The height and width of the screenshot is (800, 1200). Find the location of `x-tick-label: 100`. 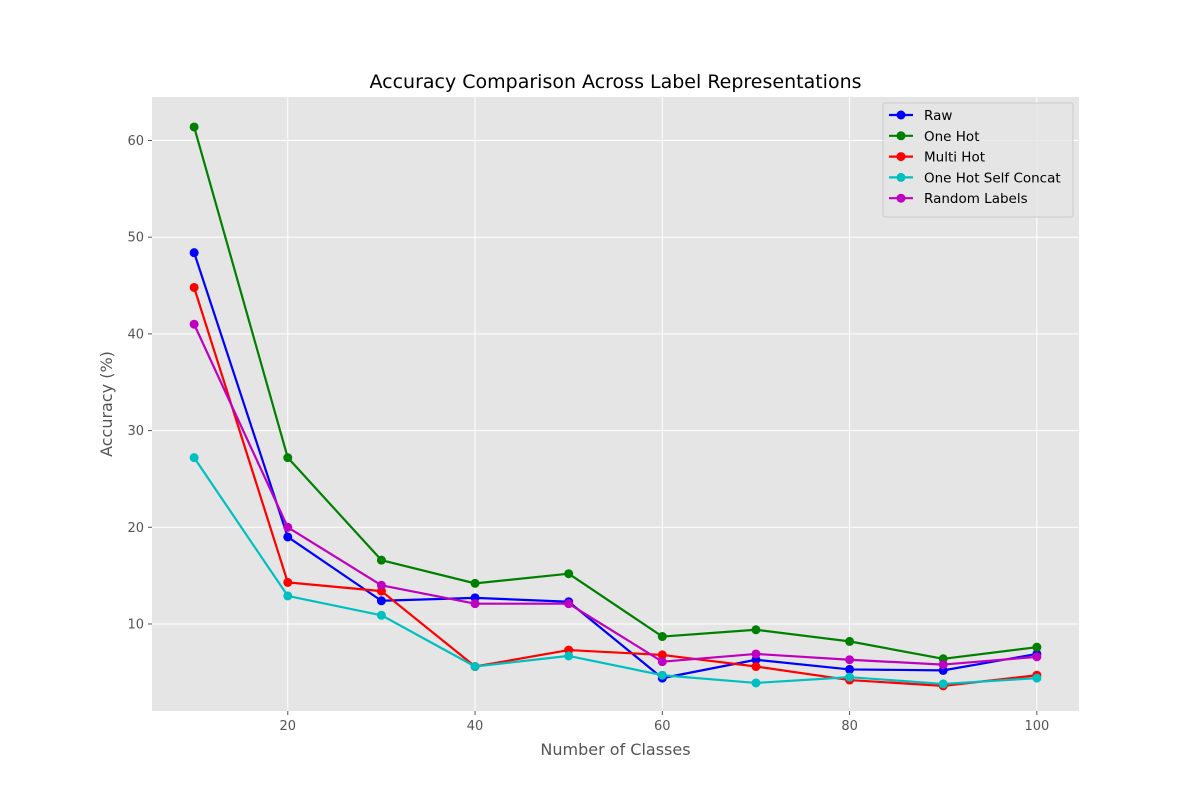

x-tick-label: 100 is located at coordinates (1036, 726).